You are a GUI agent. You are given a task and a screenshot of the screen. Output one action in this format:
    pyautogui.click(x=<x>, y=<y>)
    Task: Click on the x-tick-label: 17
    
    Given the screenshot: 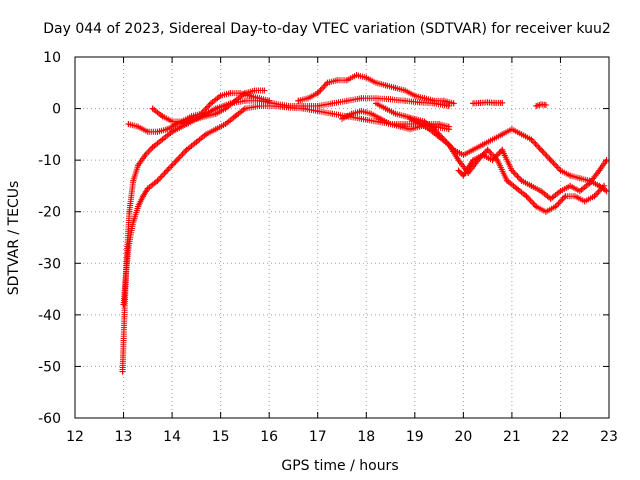 What is the action you would take?
    pyautogui.click(x=318, y=437)
    